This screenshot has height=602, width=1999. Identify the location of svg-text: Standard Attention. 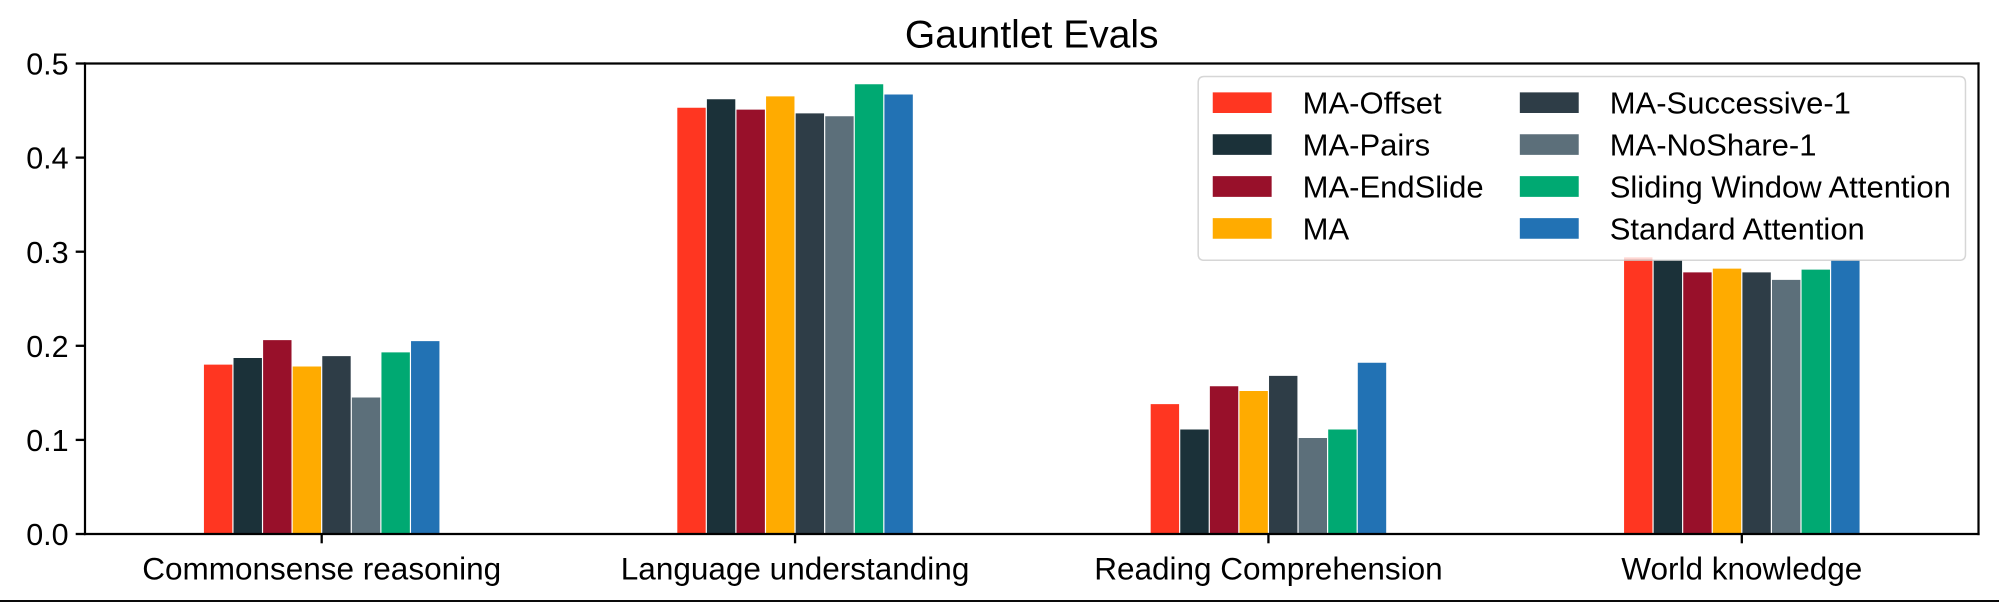
(1737, 228).